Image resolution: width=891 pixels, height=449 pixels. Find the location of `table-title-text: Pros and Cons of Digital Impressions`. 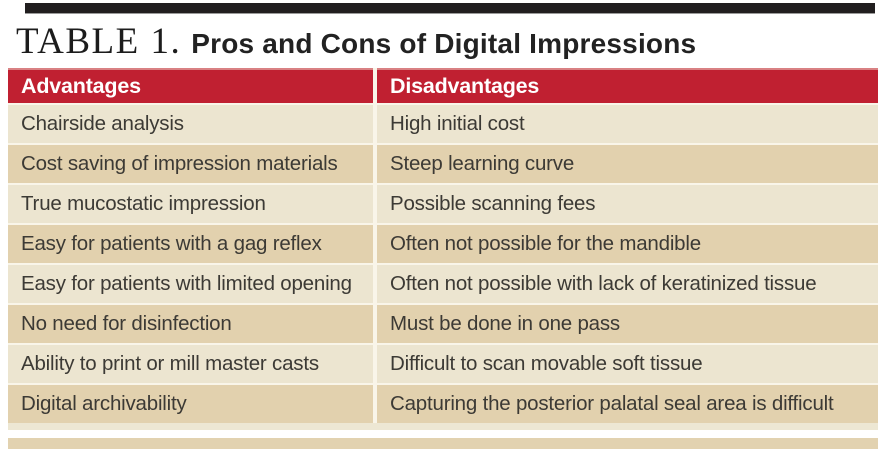

table-title-text: Pros and Cons of Digital Impressions is located at coordinates (444, 43).